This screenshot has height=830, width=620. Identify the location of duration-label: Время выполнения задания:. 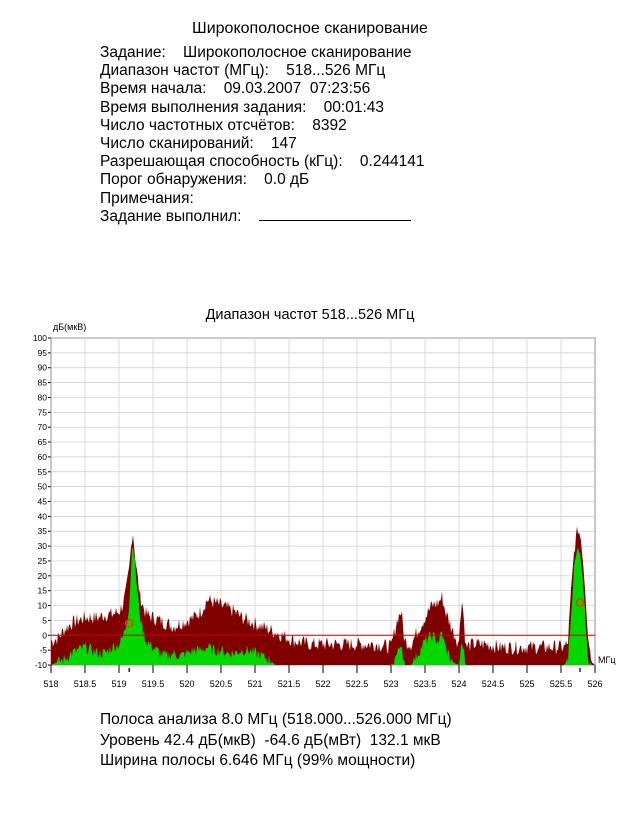
(203, 107).